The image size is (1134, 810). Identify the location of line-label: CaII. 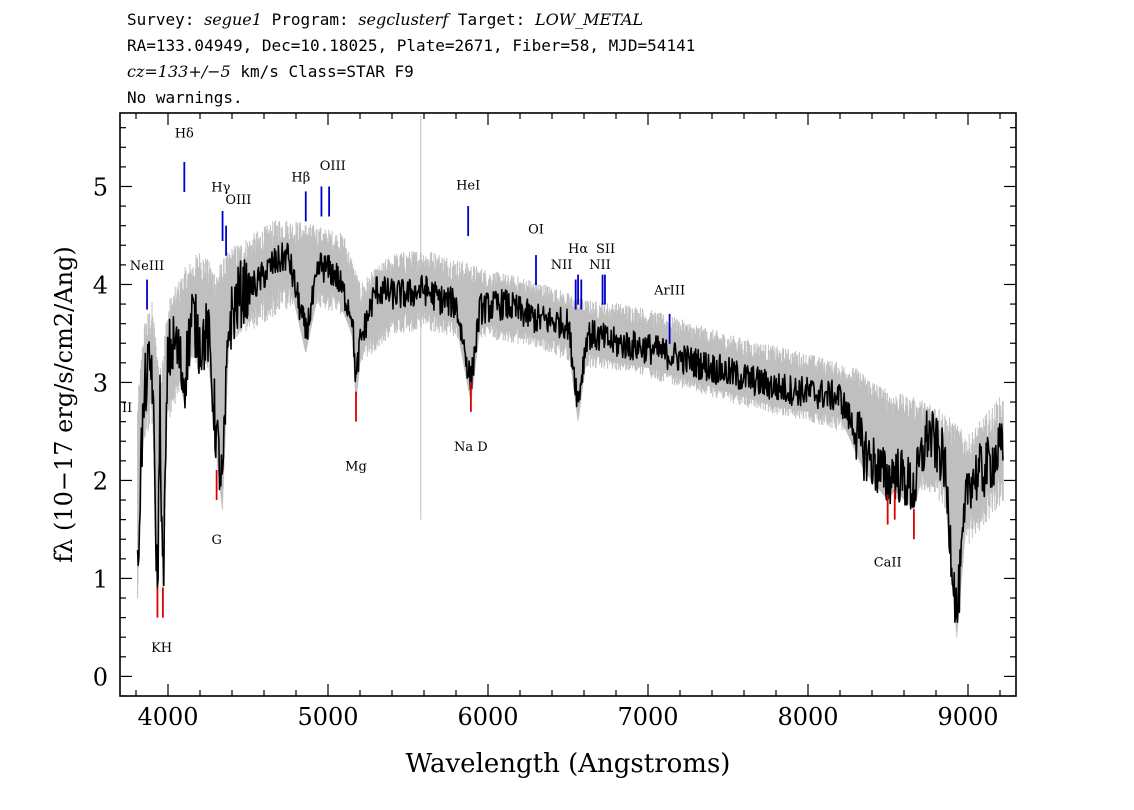
(888, 563).